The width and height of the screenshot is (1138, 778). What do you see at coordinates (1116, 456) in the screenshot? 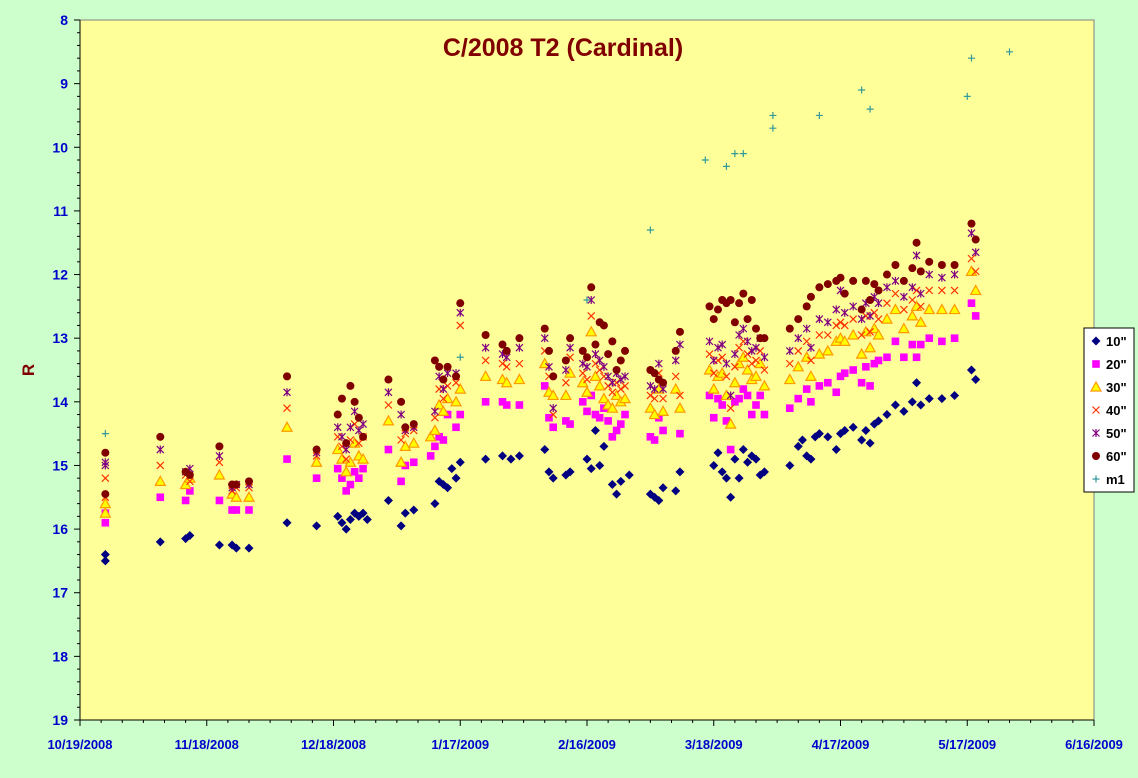
I see `legend-label: 60"` at bounding box center [1116, 456].